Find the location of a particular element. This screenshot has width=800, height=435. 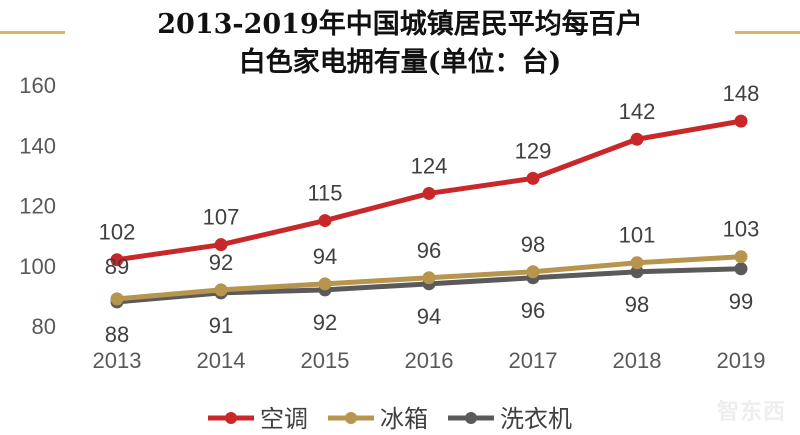

x-tick-label: 2013 is located at coordinates (117, 360).